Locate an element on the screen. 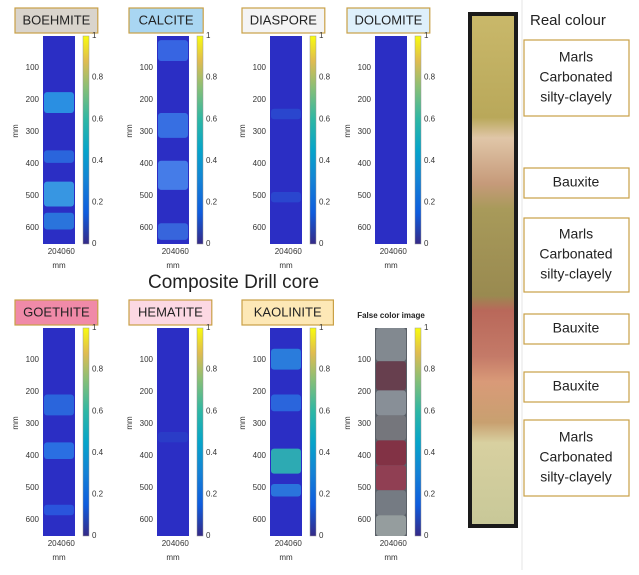  real-colour-label: Marls is located at coordinates (576, 437).